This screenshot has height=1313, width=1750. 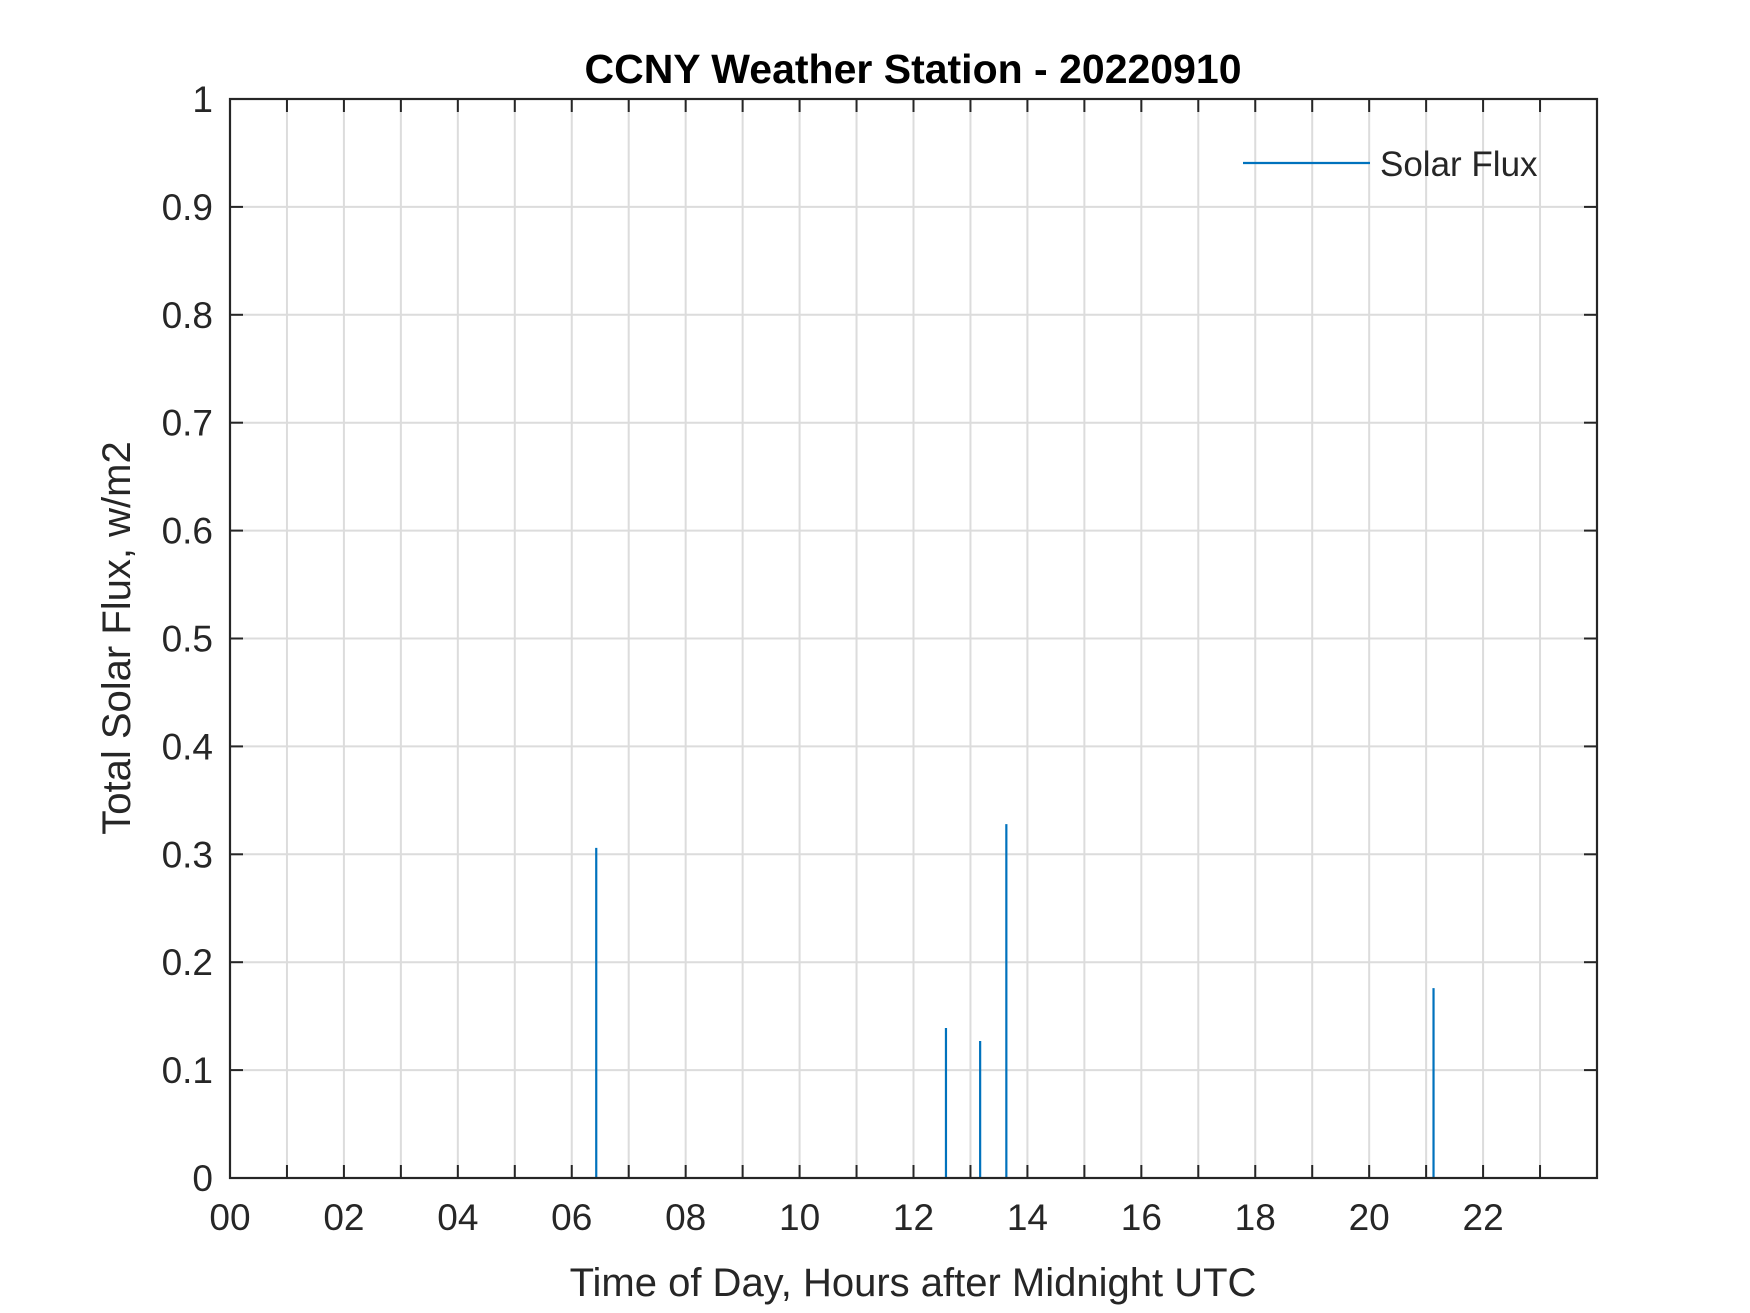 I want to click on y-tick-label: 0.4, so click(x=187, y=746).